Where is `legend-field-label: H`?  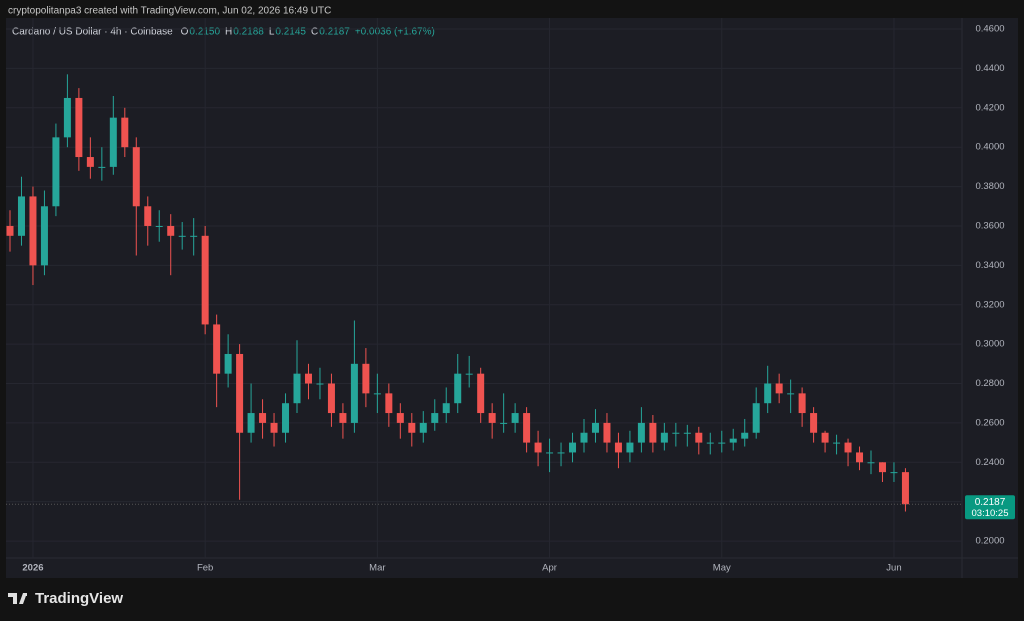
legend-field-label: H is located at coordinates (228, 32).